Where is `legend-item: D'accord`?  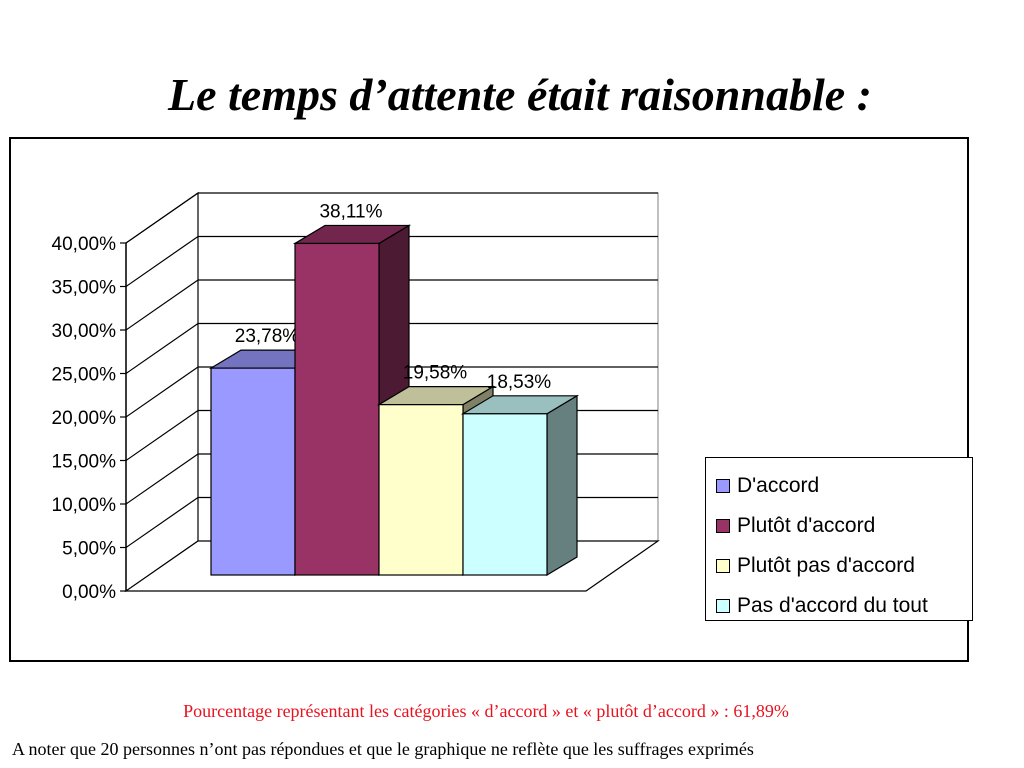 legend-item: D'accord is located at coordinates (839, 486).